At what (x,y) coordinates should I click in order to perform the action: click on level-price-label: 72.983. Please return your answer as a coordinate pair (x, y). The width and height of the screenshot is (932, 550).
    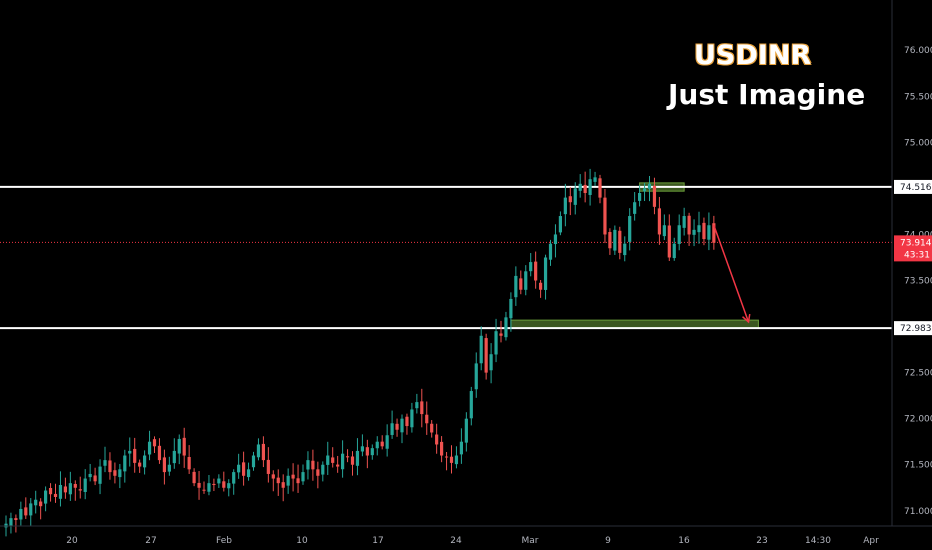
    Looking at the image, I should click on (916, 329).